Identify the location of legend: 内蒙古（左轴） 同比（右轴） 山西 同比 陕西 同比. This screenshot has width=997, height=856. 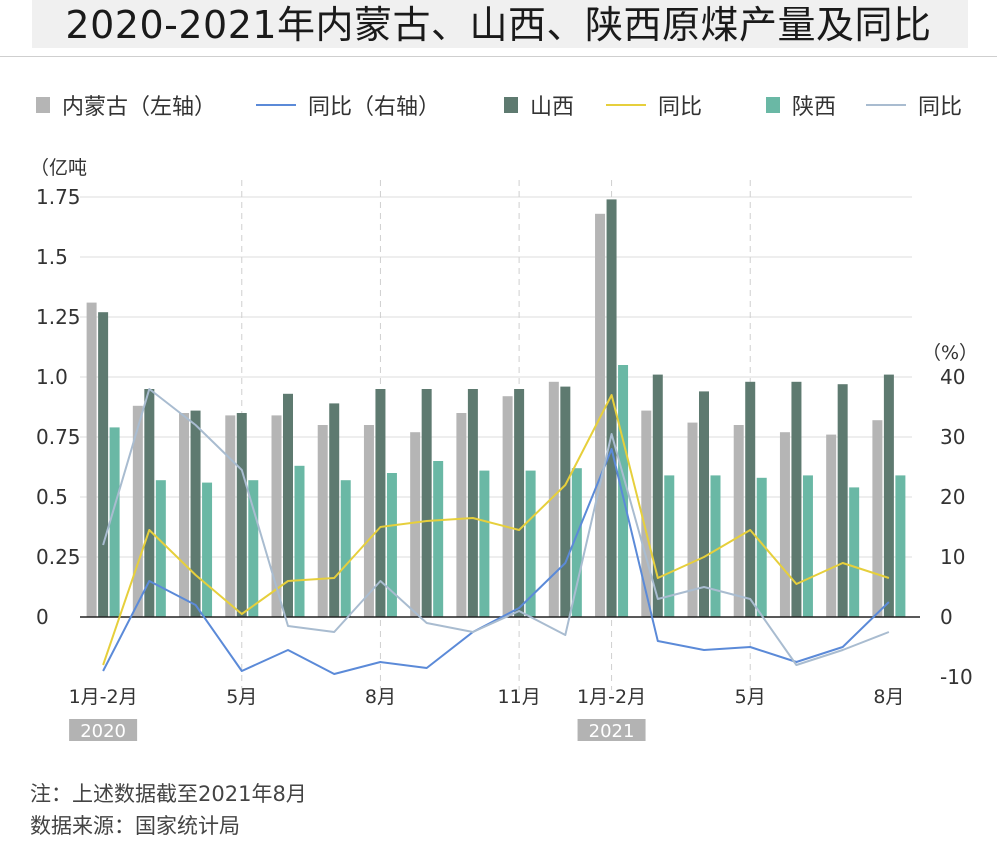
(511, 105).